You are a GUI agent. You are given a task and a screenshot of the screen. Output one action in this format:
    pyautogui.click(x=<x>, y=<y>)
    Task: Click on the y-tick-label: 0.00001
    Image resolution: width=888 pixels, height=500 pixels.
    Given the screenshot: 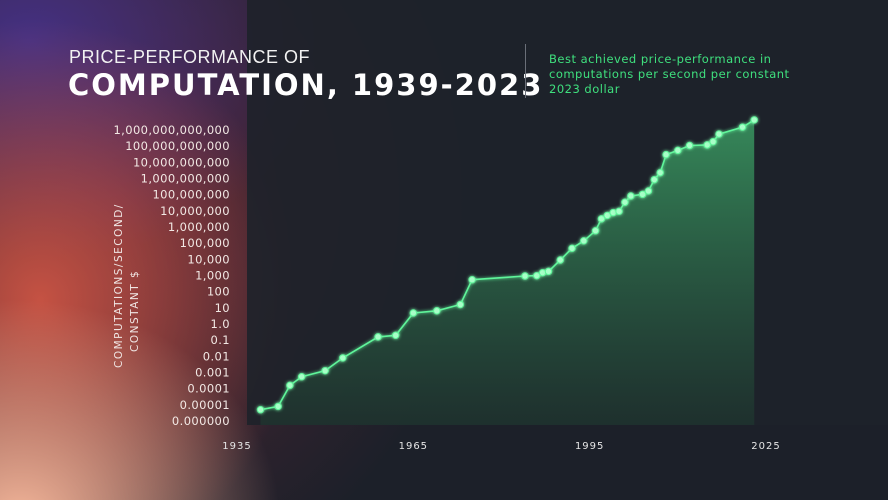 What is the action you would take?
    pyautogui.click(x=205, y=405)
    